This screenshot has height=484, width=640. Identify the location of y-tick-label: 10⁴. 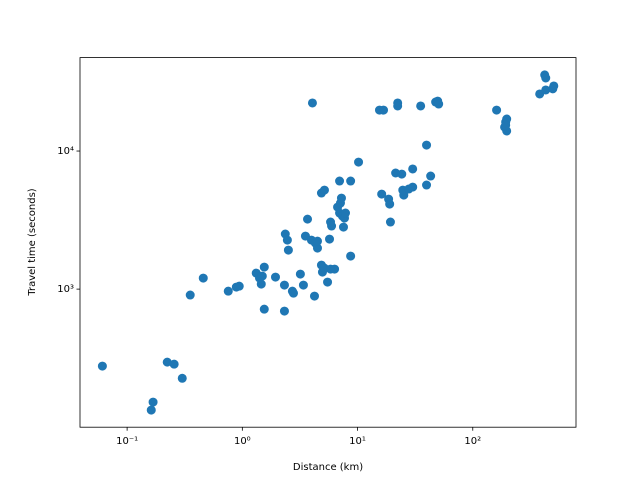
(65, 151).